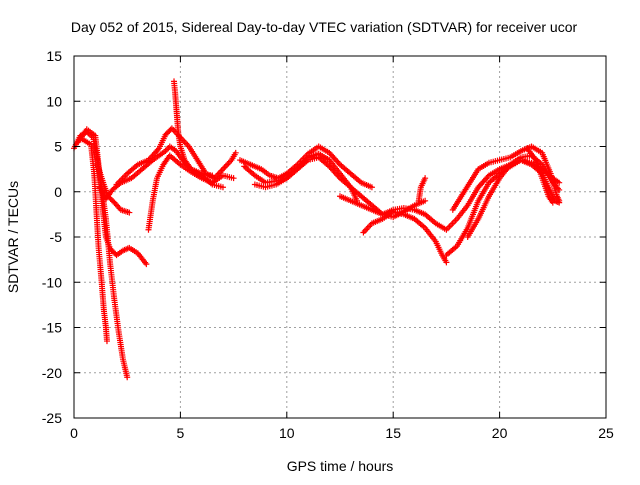  Describe the element at coordinates (340, 466) in the screenshot. I see `x-axis-label: GPS time / hours` at that location.